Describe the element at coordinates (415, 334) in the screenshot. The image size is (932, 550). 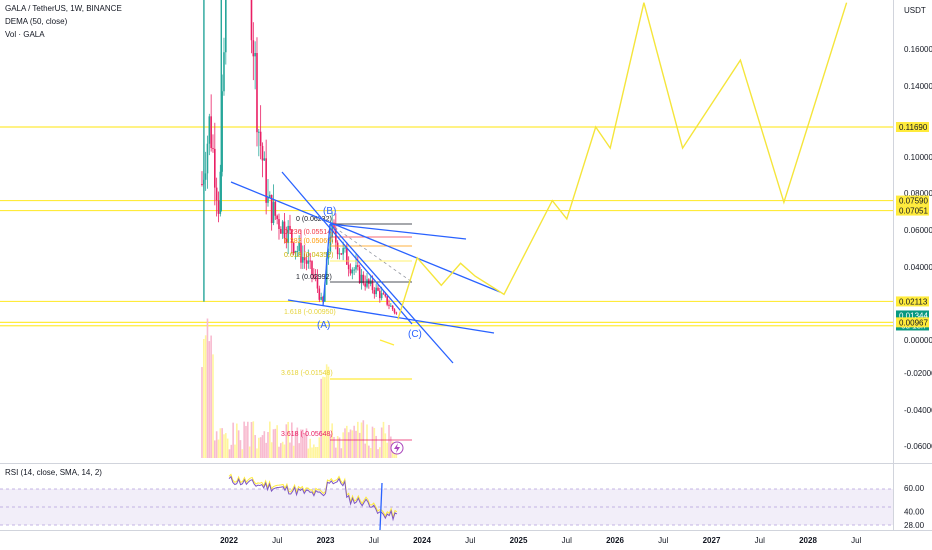
I see `wave-label-c: (C)` at that location.